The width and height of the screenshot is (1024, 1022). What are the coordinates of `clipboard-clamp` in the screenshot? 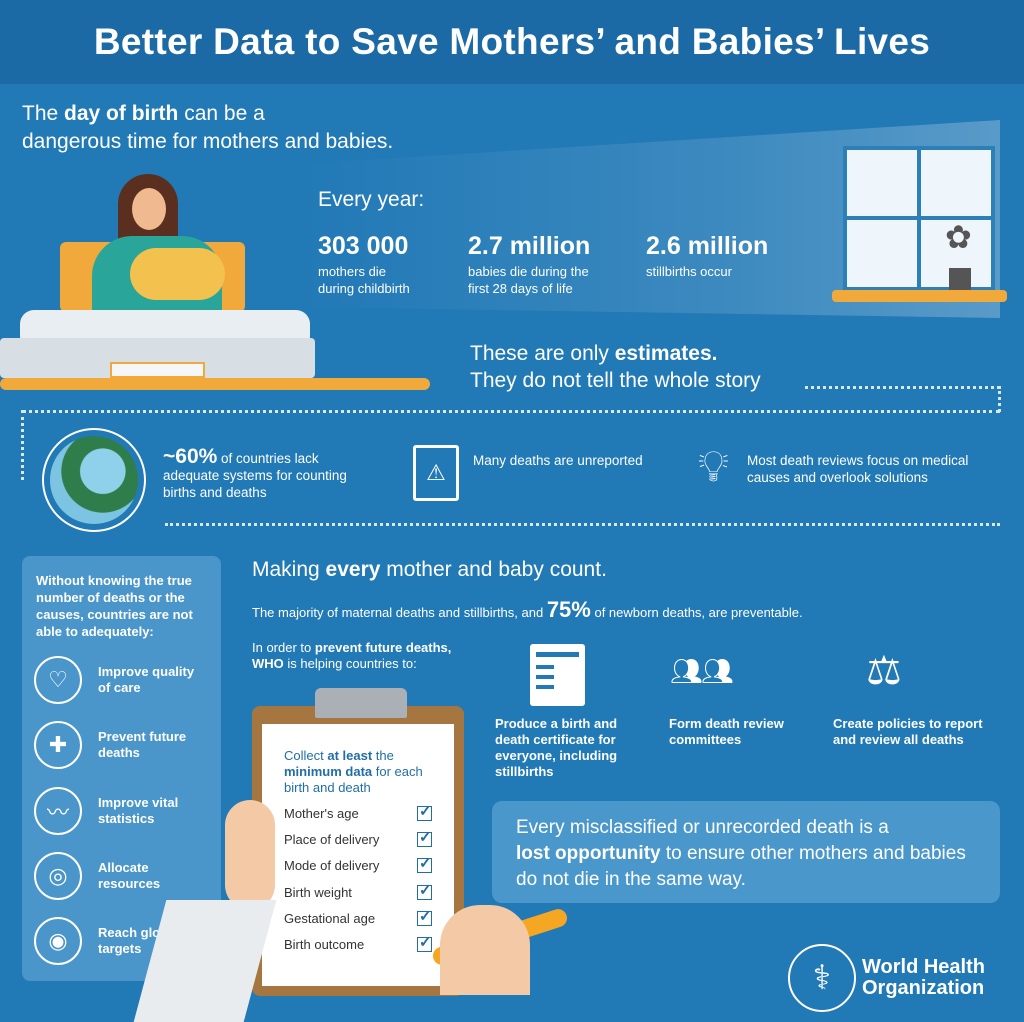 It's located at (361, 703).